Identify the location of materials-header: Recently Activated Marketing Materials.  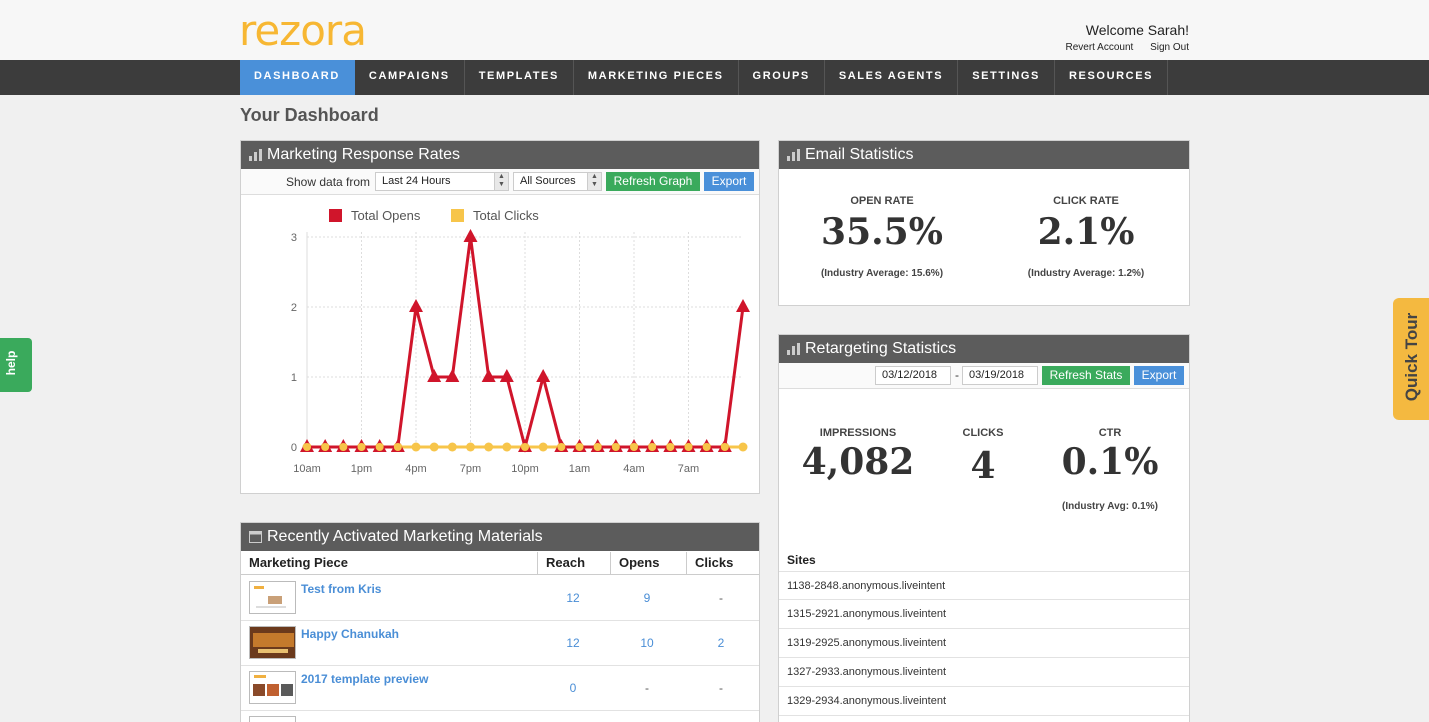
(500, 537).